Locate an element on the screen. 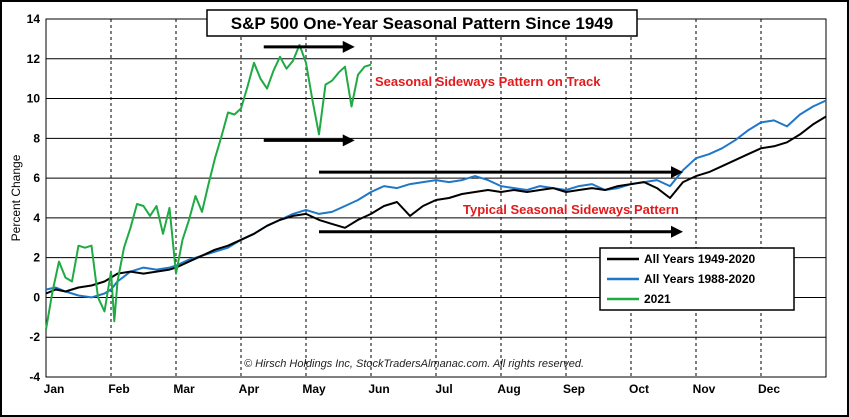  x-tick-label-sep: Sep is located at coordinates (574, 389).